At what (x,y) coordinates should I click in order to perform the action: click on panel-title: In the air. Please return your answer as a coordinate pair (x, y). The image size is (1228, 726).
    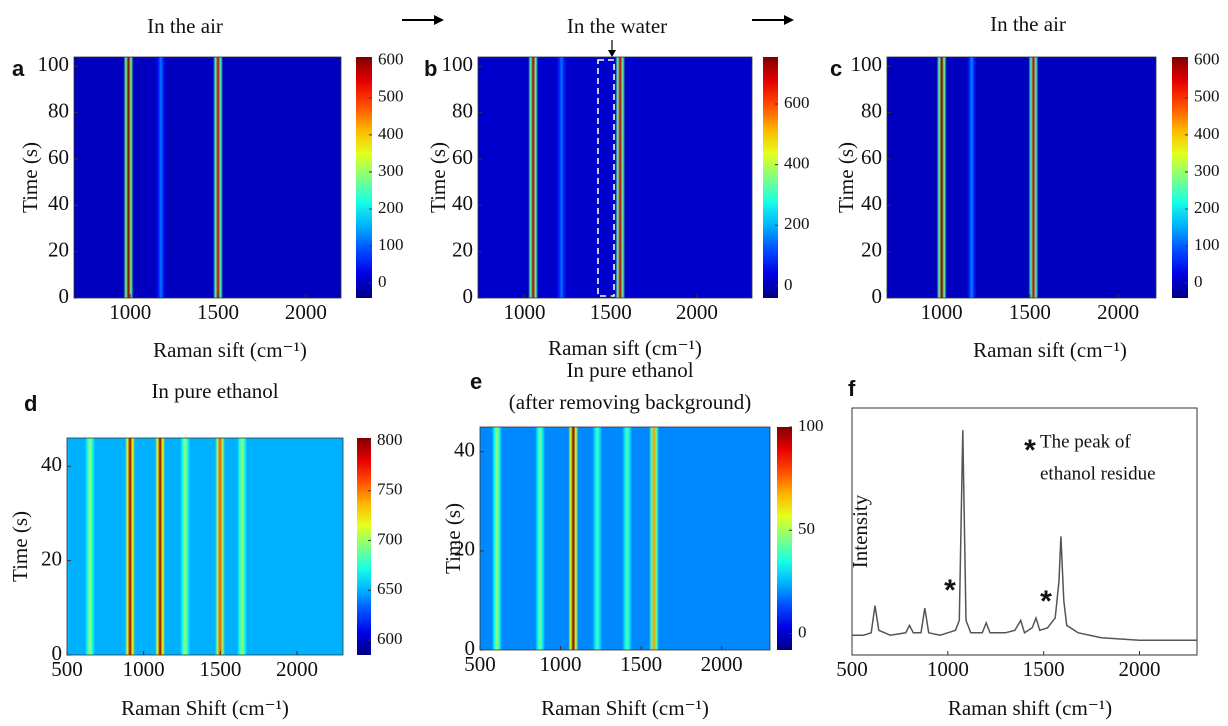
    Looking at the image, I should click on (185, 26).